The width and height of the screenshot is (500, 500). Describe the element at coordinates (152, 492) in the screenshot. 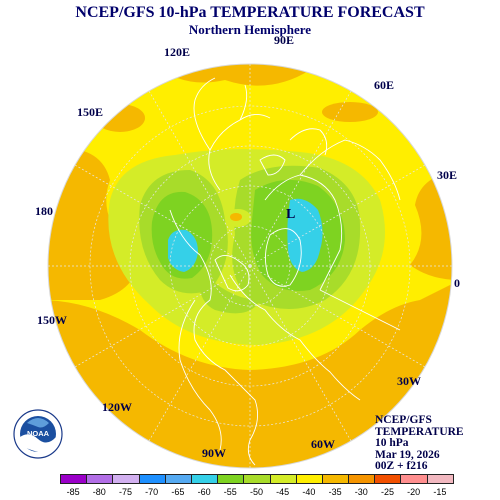

I see `legend-tick-label: -70` at that location.